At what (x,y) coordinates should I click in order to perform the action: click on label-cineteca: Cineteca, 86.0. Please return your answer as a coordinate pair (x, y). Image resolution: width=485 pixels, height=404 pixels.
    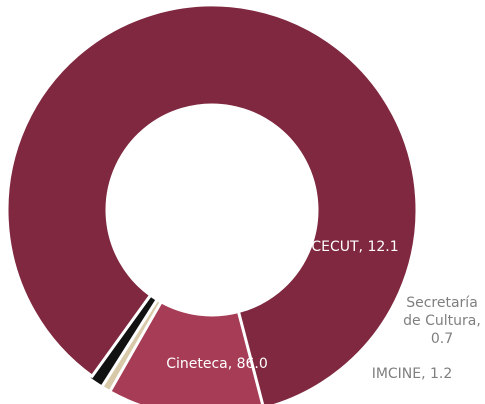
    Looking at the image, I should click on (217, 364).